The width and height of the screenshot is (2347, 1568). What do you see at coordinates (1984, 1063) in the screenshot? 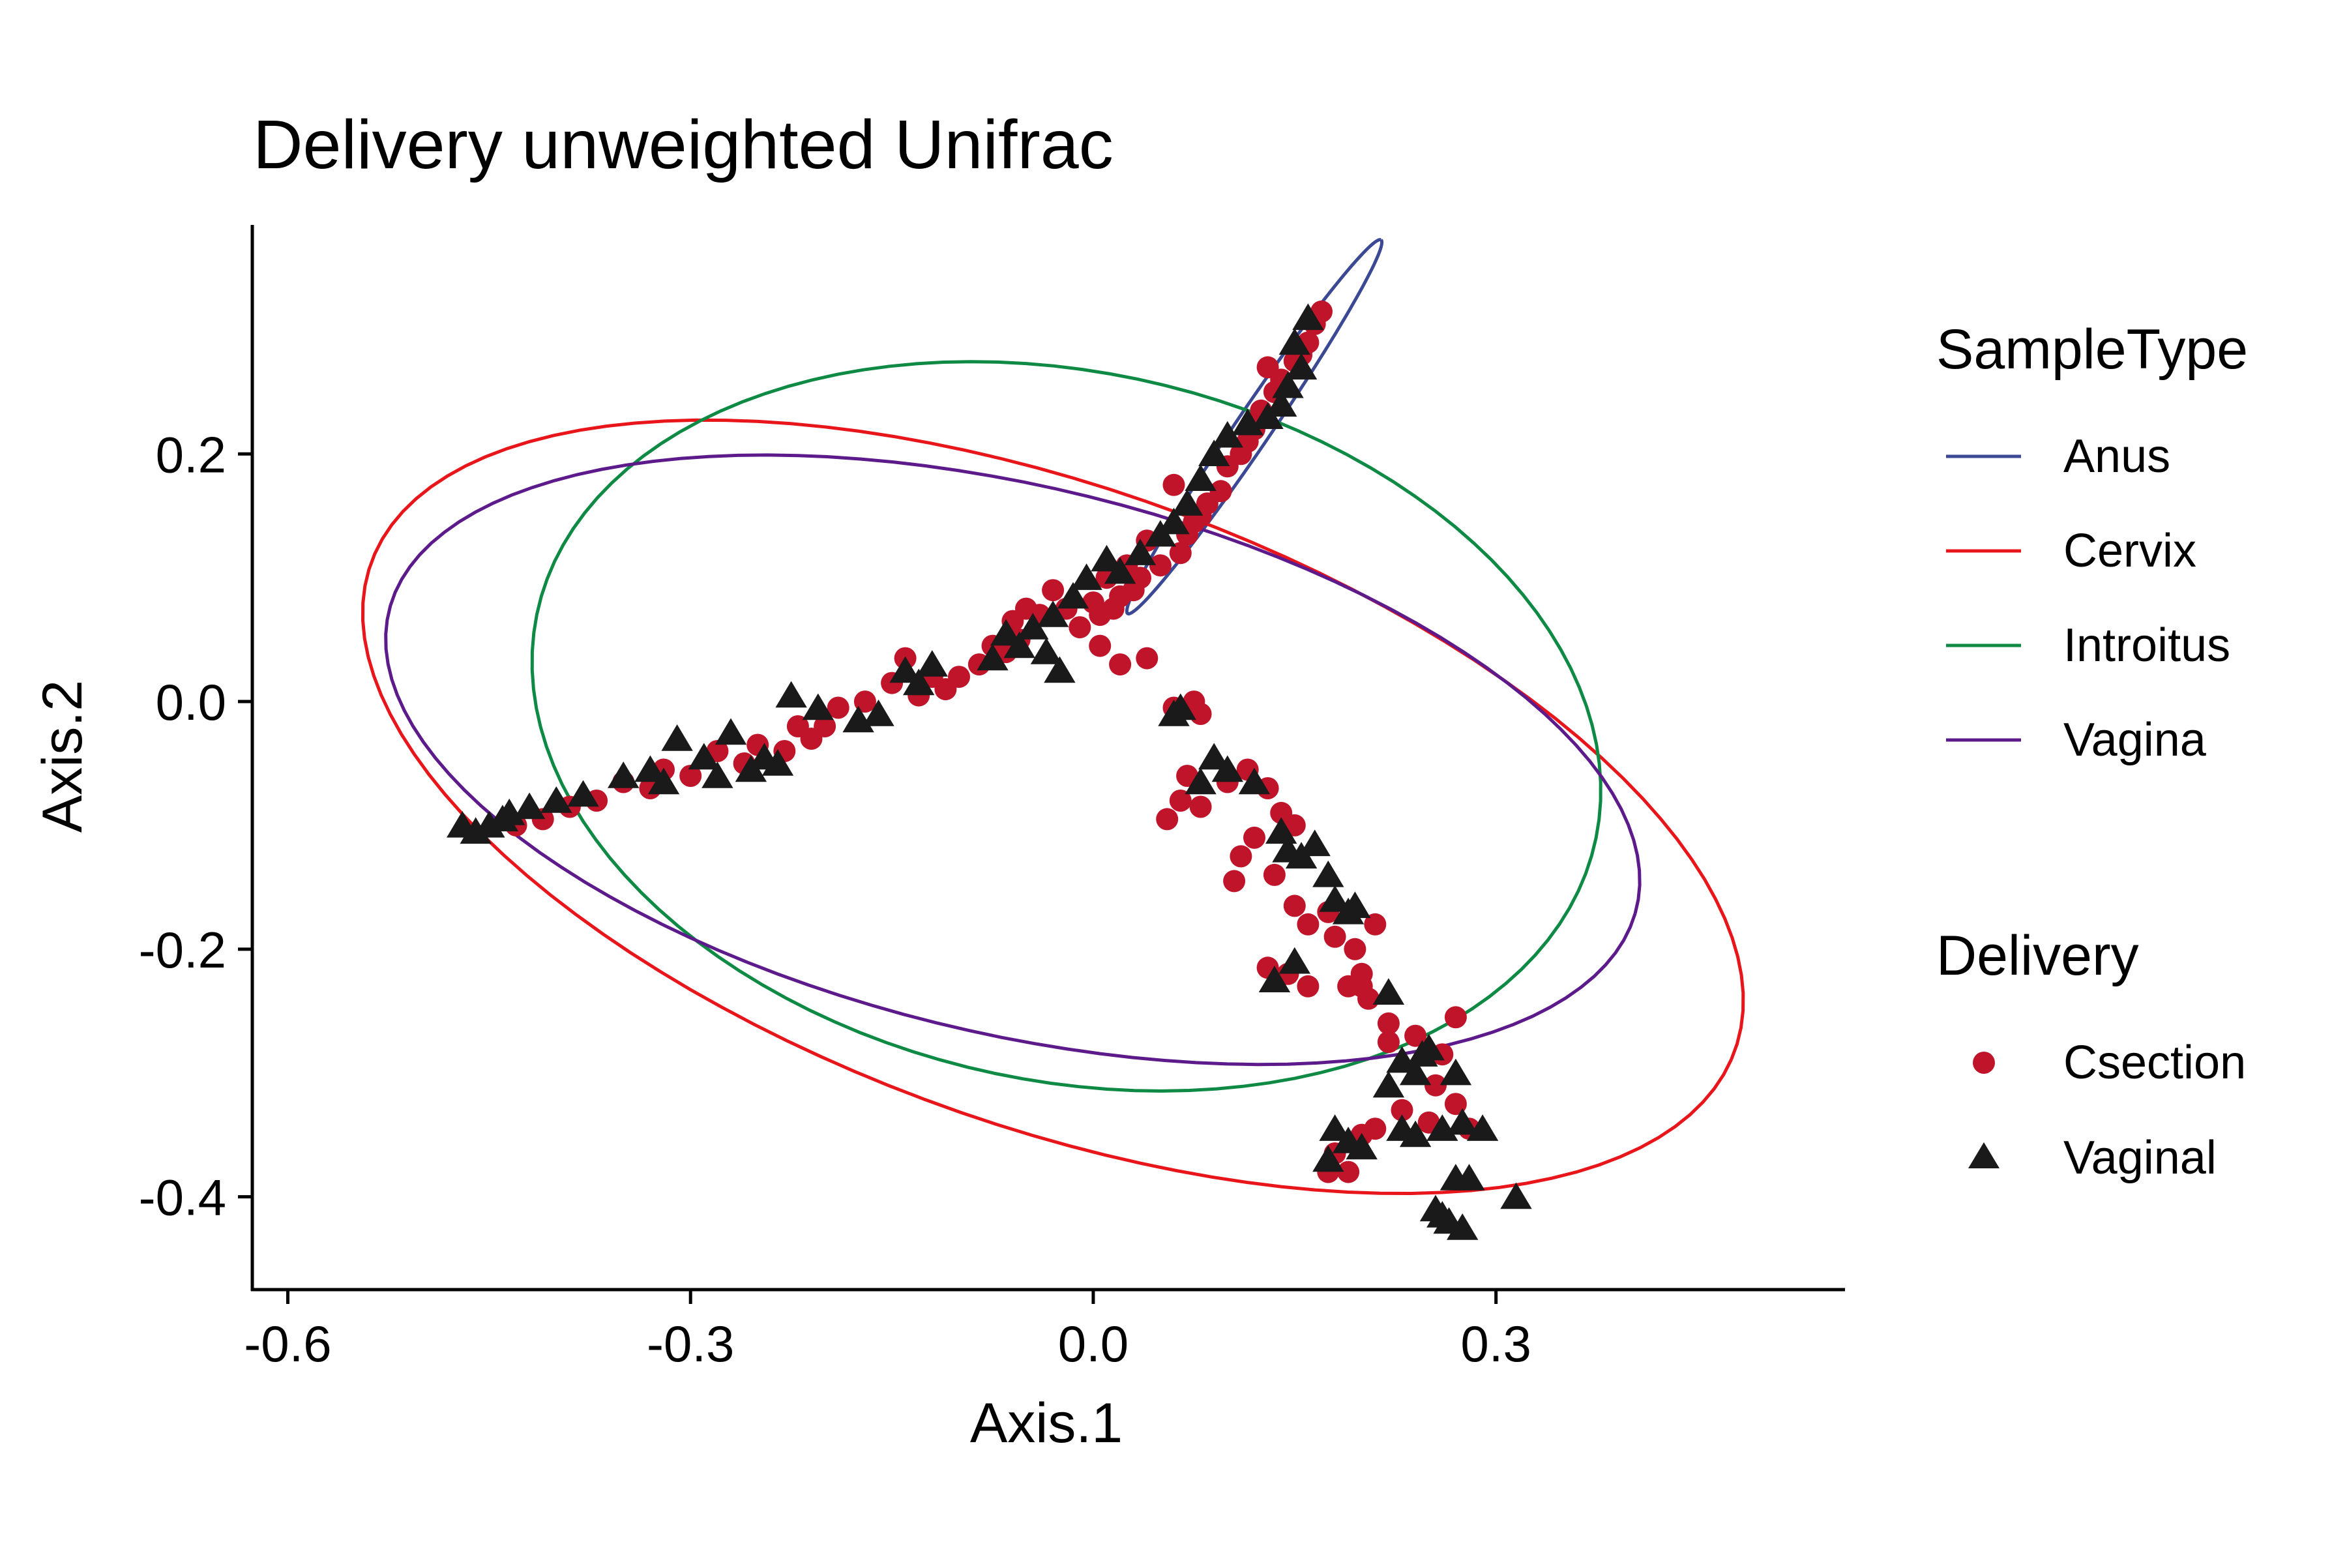
I see `legend-marker-csection` at bounding box center [1984, 1063].